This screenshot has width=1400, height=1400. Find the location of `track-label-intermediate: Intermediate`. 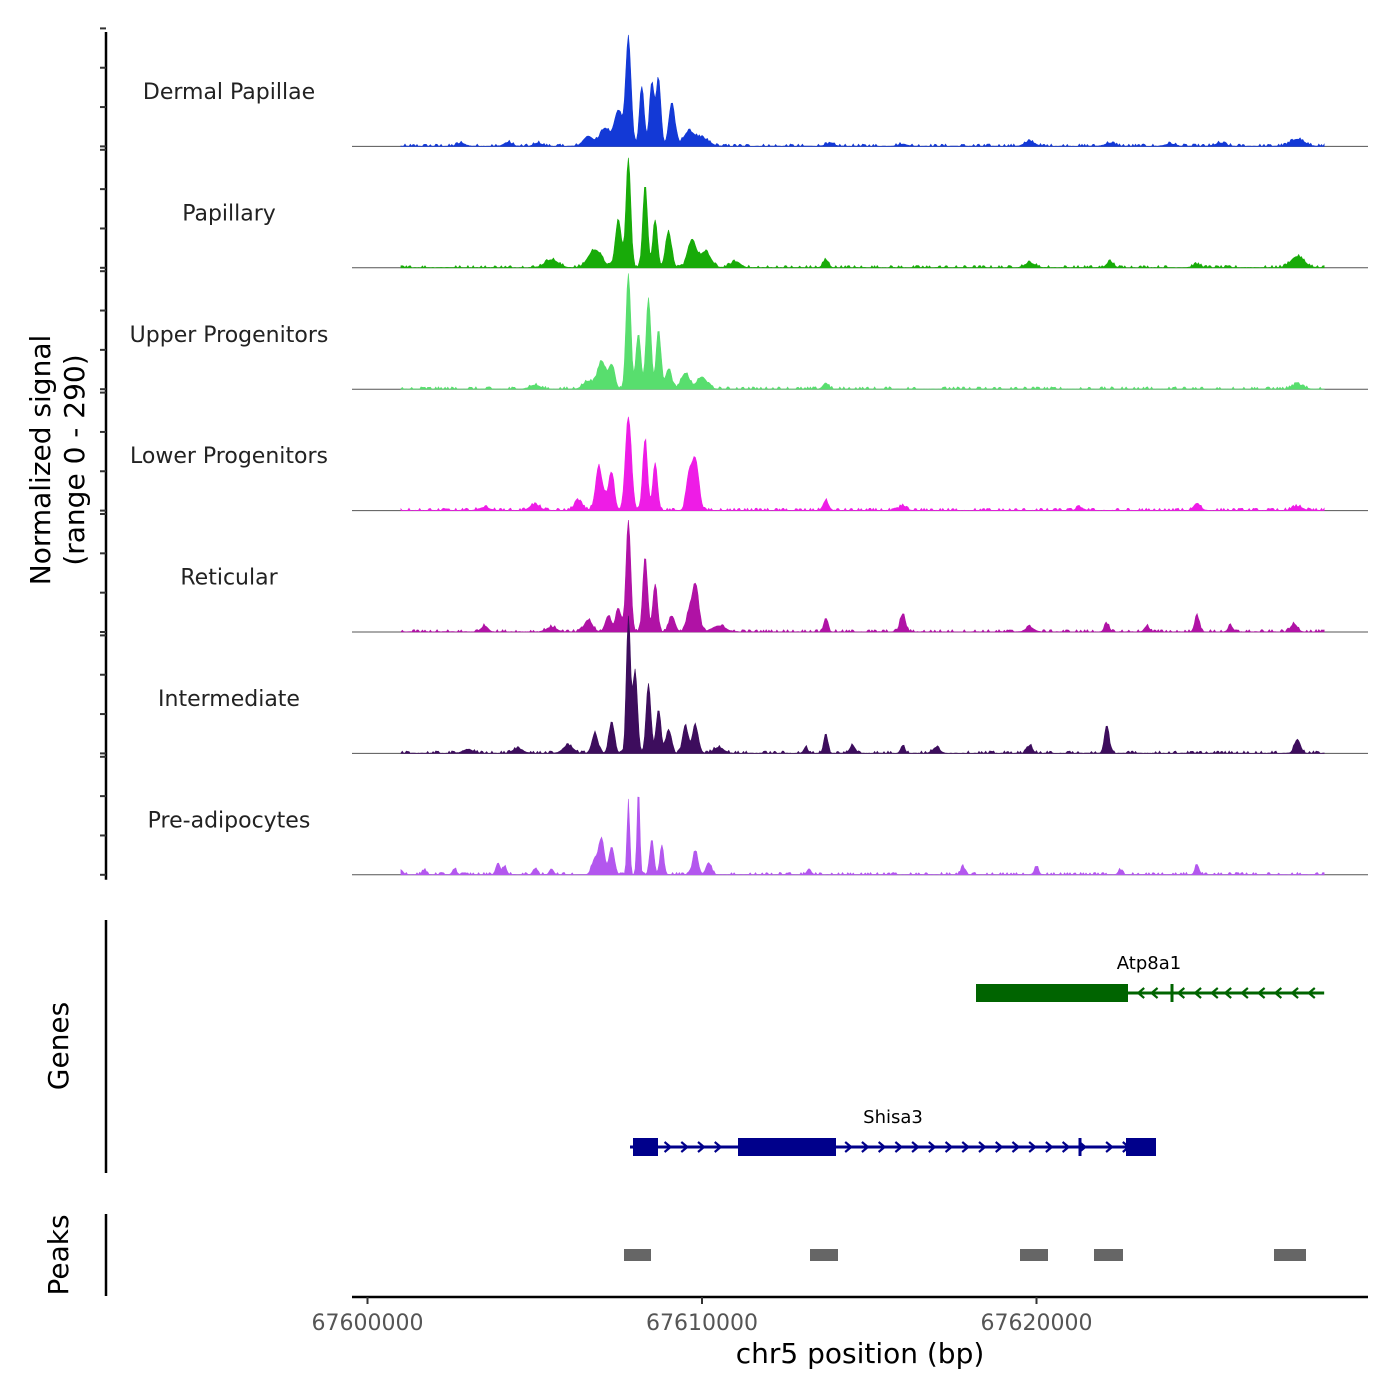

track-label-intermediate: Intermediate is located at coordinates (229, 699).